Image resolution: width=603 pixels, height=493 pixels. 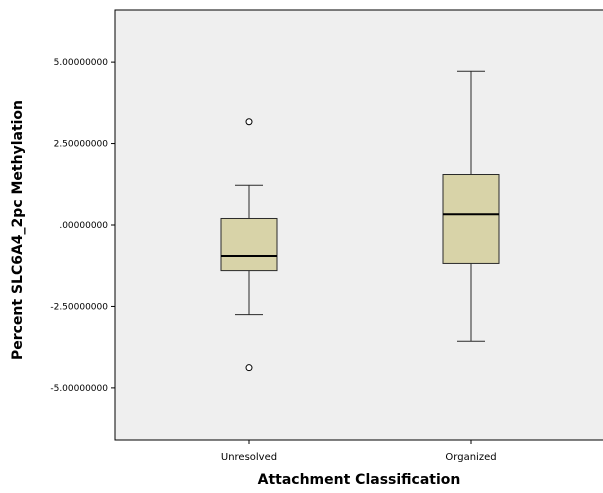 I want to click on x-axis-title: Attachment Classification, so click(x=359, y=480).